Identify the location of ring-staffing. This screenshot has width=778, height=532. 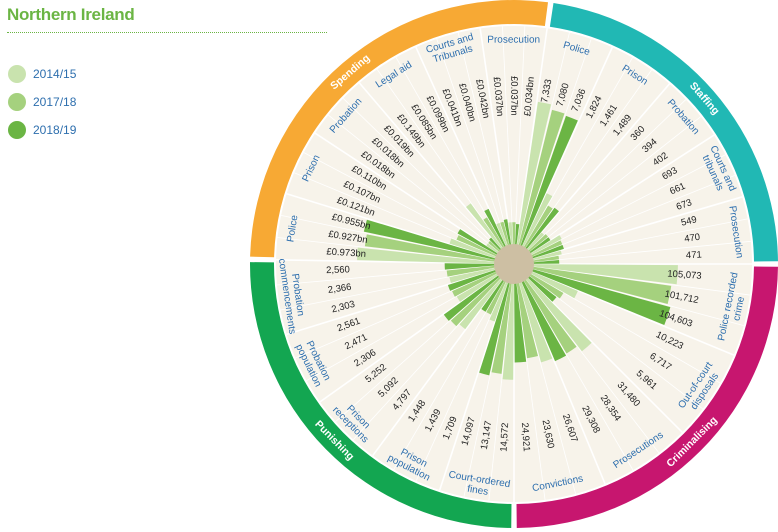
(663, 132).